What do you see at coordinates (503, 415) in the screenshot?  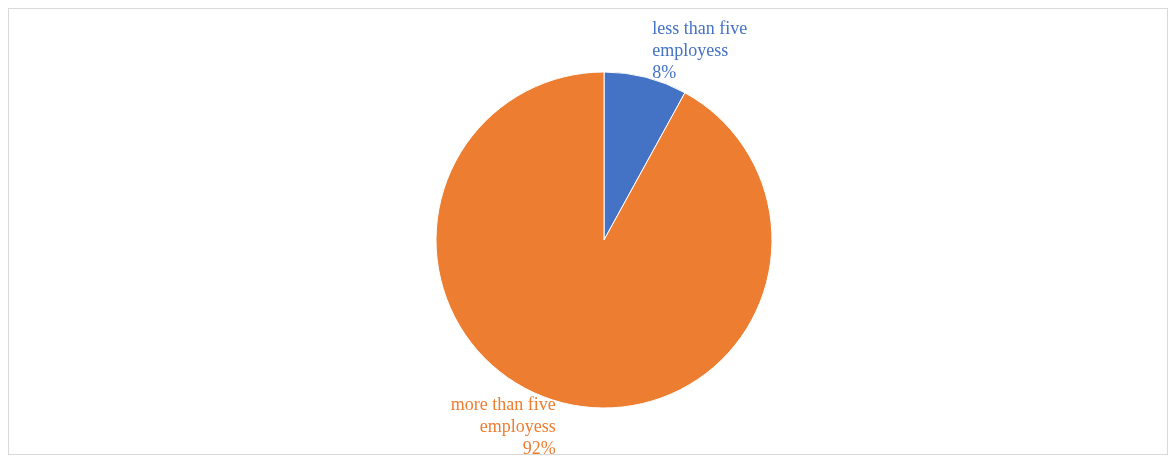 I see `slice-label: more than five employess` at bounding box center [503, 415].